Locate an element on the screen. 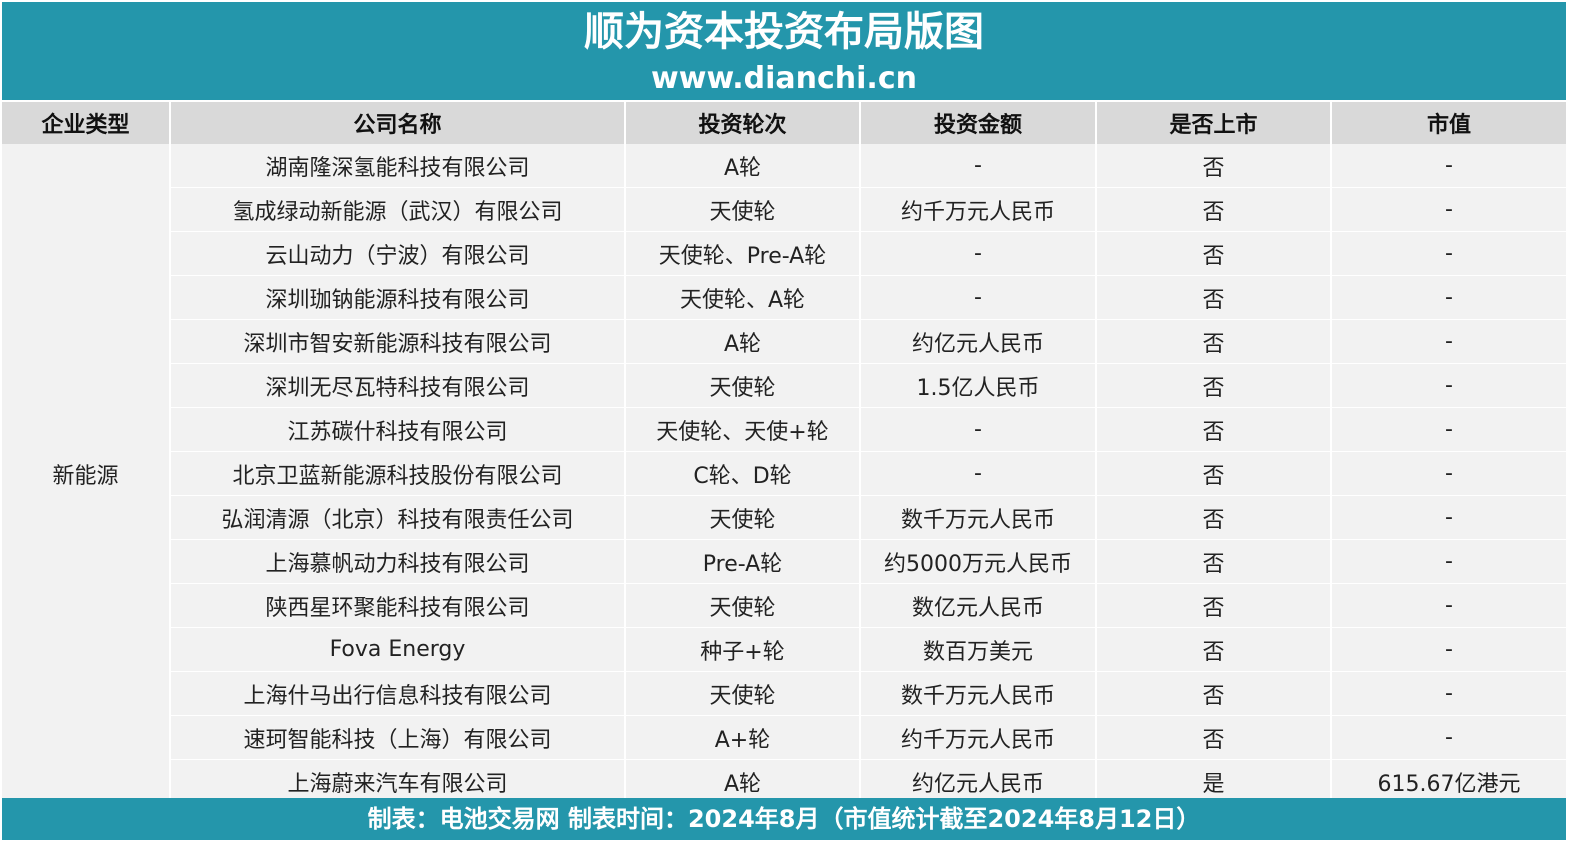 The width and height of the screenshot is (1586, 852). column-header-round: 投资轮次 is located at coordinates (743, 123).